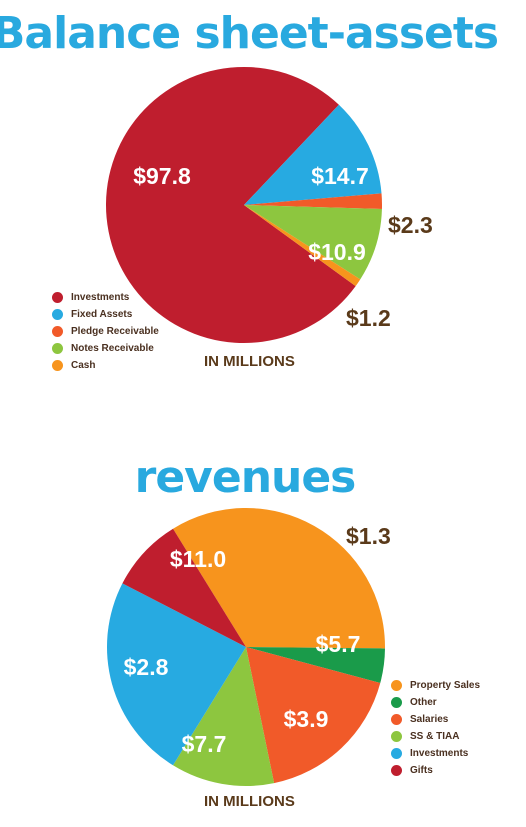 The image size is (526, 827). What do you see at coordinates (421, 770) in the screenshot?
I see `legend-label: Gifts` at bounding box center [421, 770].